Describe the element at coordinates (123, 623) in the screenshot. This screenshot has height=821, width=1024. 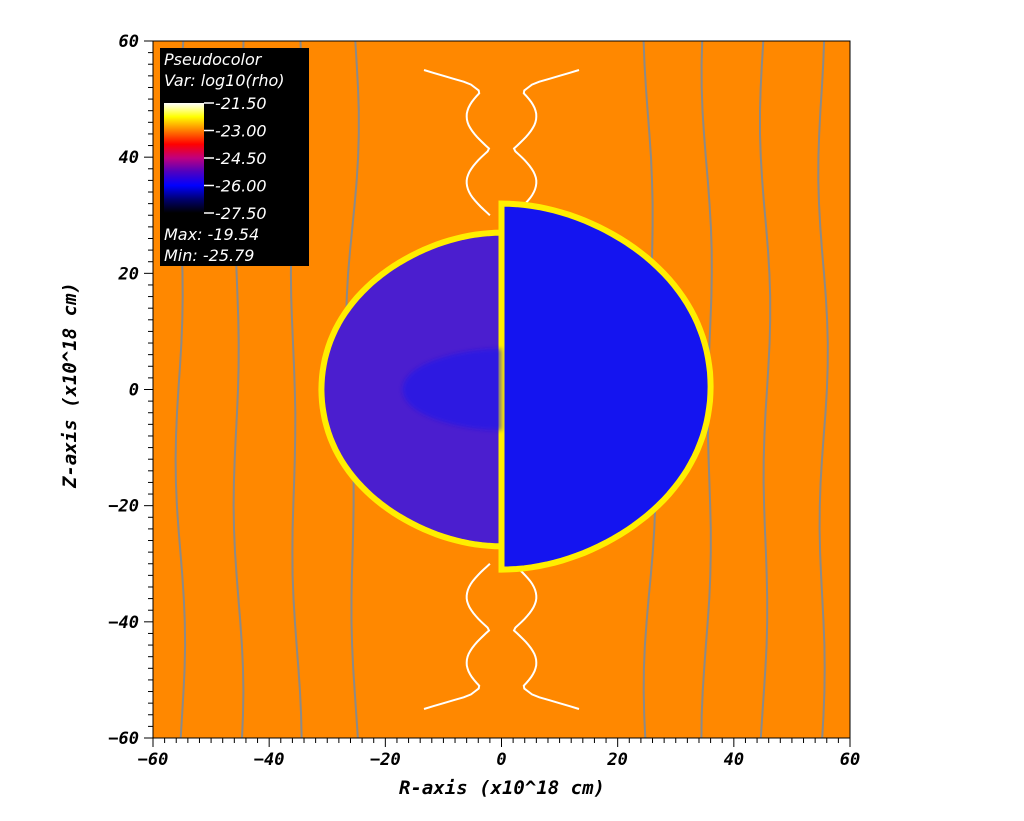
I see `y-tick-label: −40` at that location.